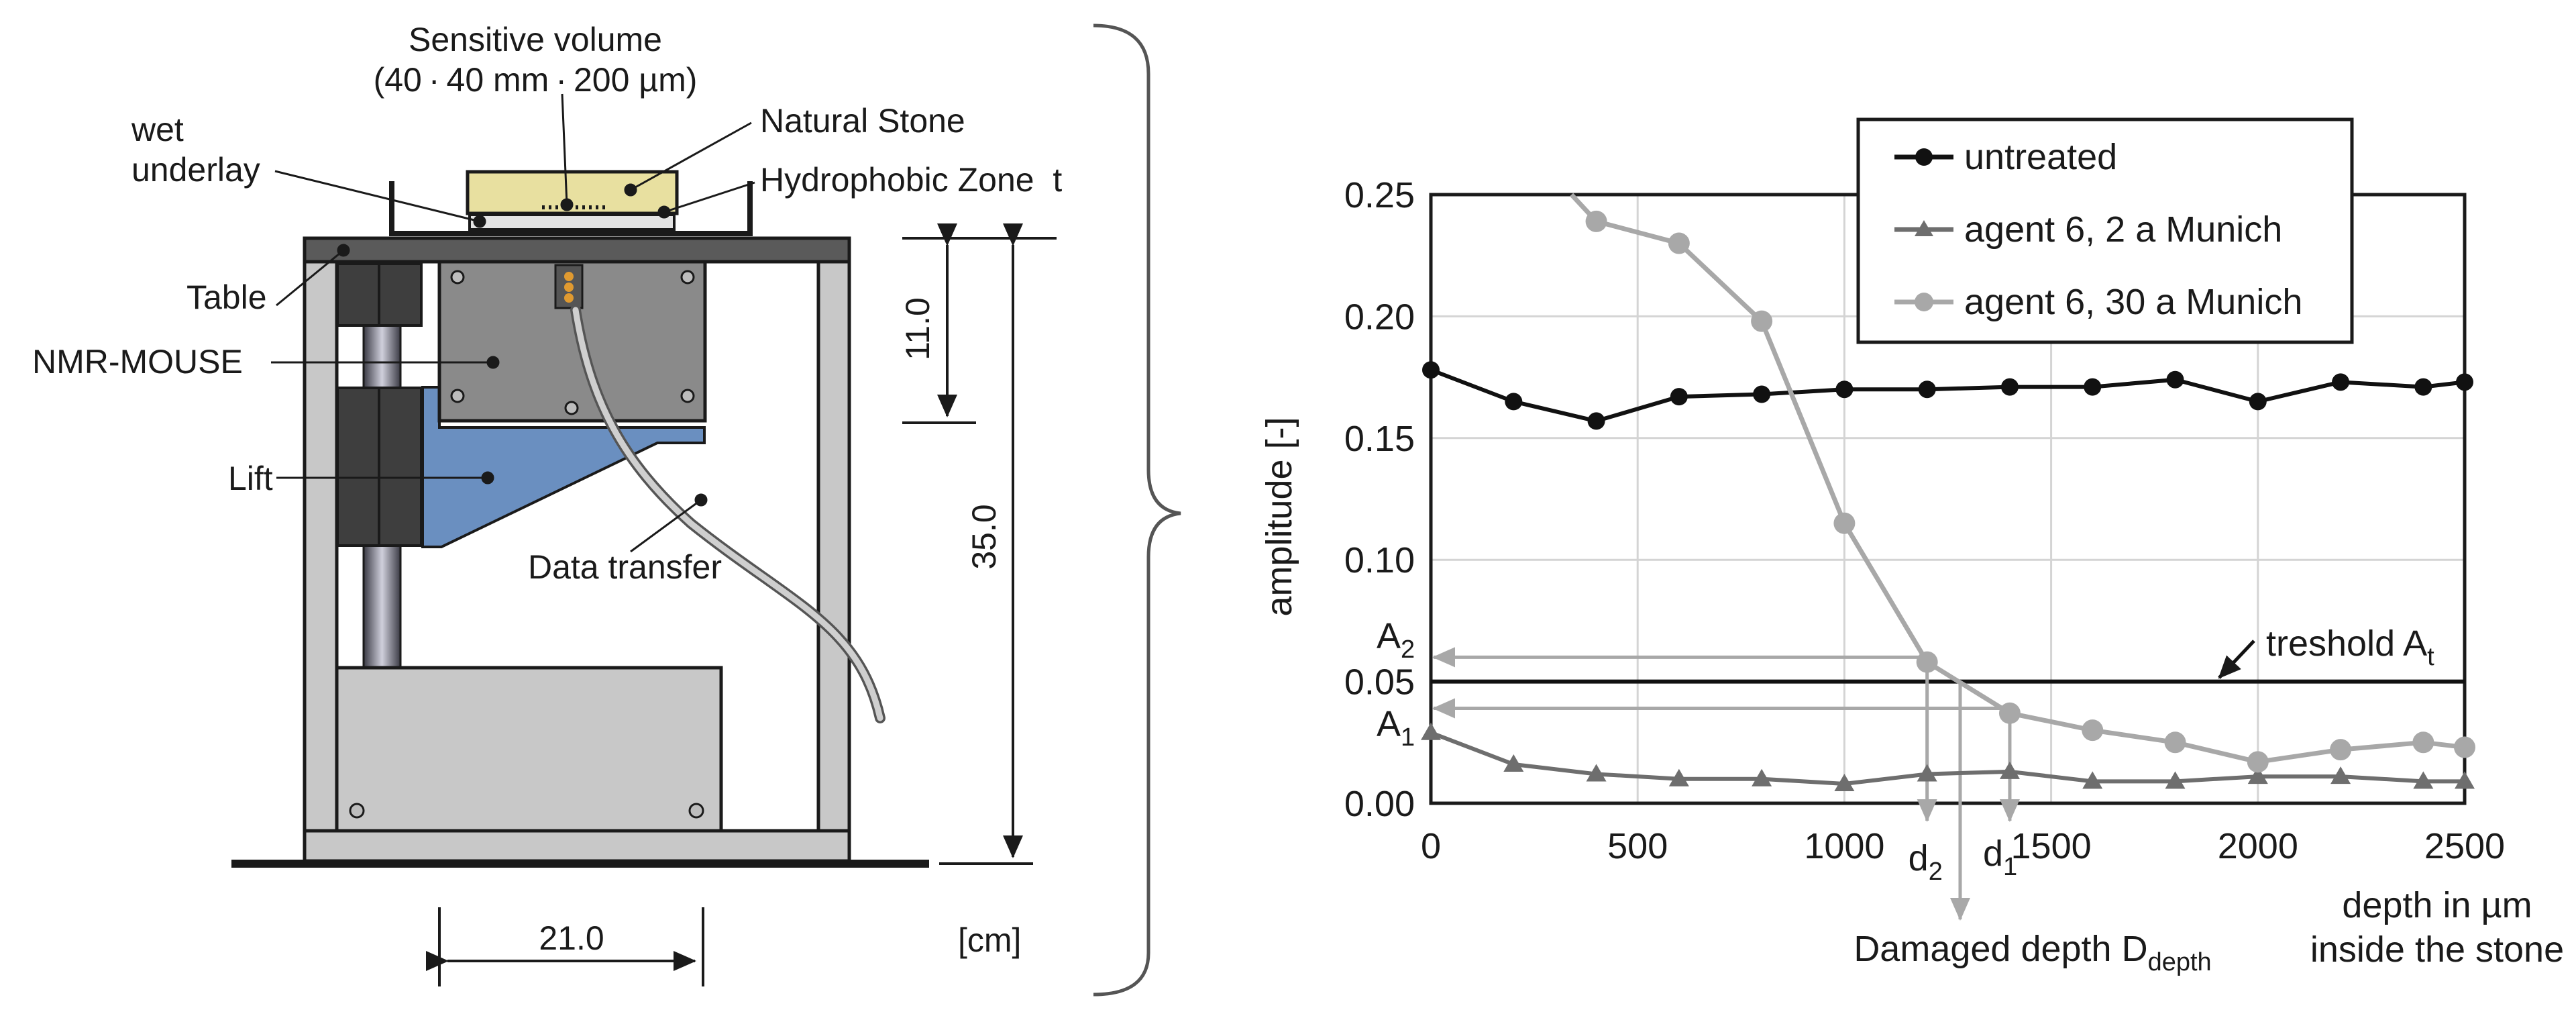  What do you see at coordinates (157, 129) in the screenshot?
I see `label-wet: wet` at bounding box center [157, 129].